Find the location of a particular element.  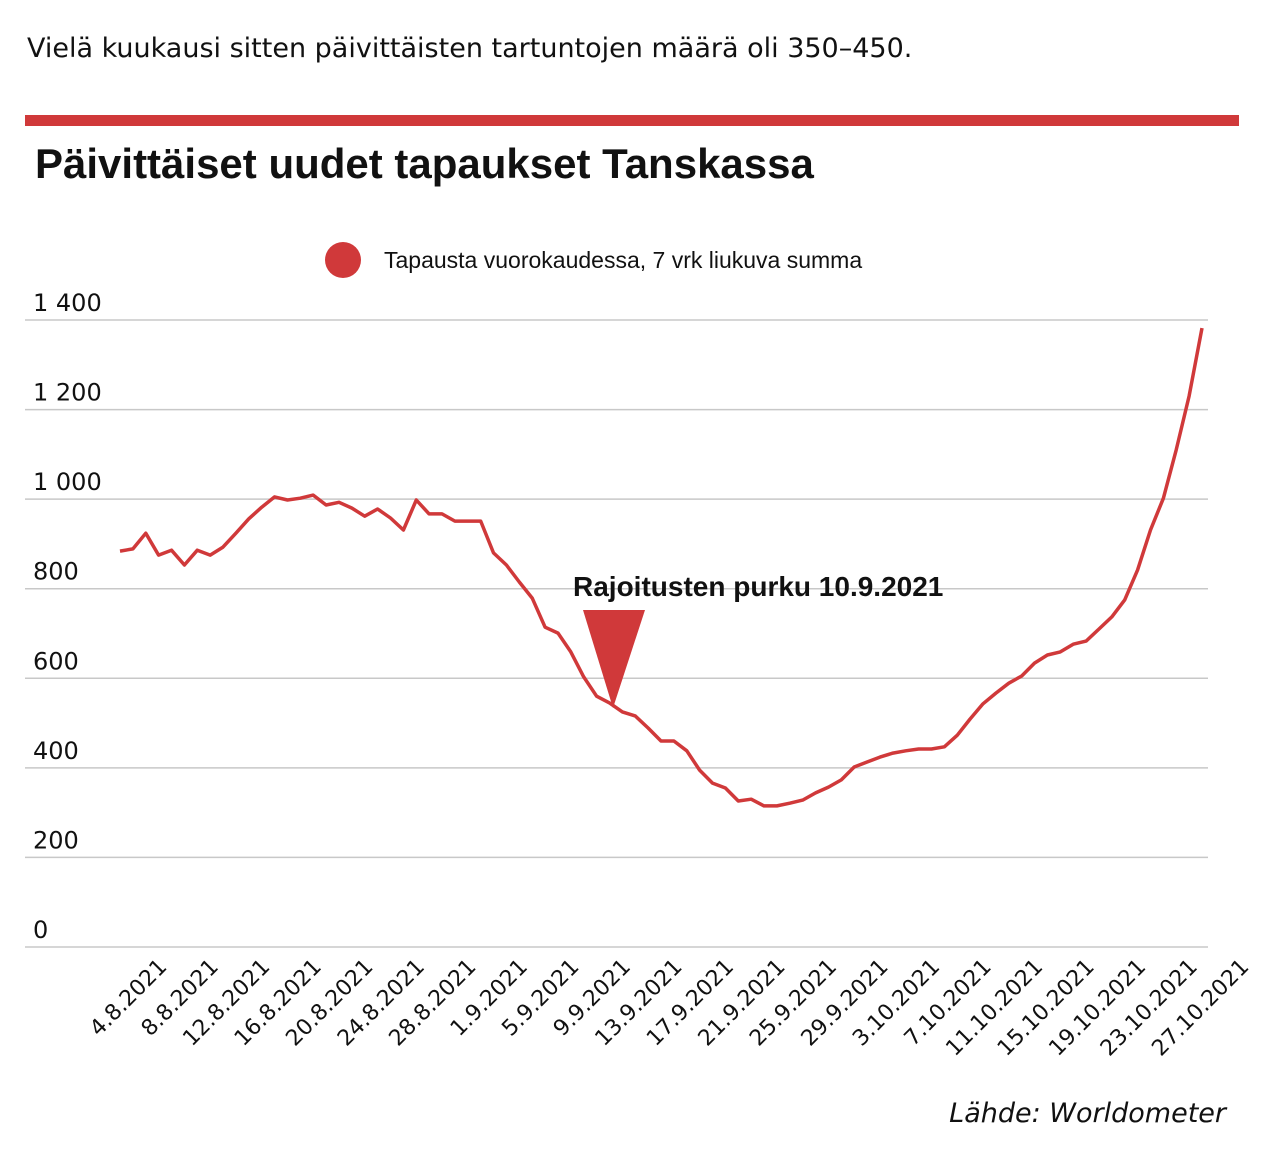

annotation: Rajoitusten purku 10.9.2021 is located at coordinates (758, 586).